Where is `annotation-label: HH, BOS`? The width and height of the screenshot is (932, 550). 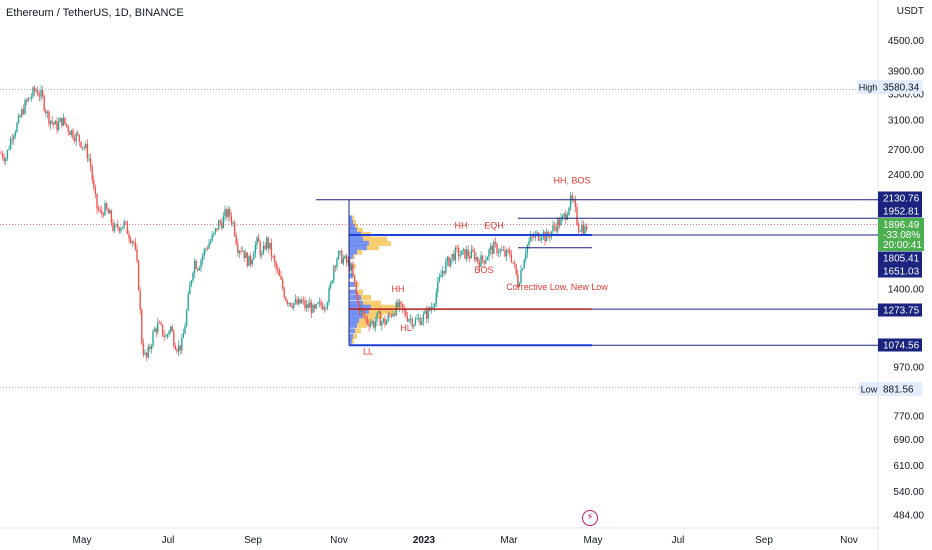
annotation-label: HH, BOS is located at coordinates (571, 180).